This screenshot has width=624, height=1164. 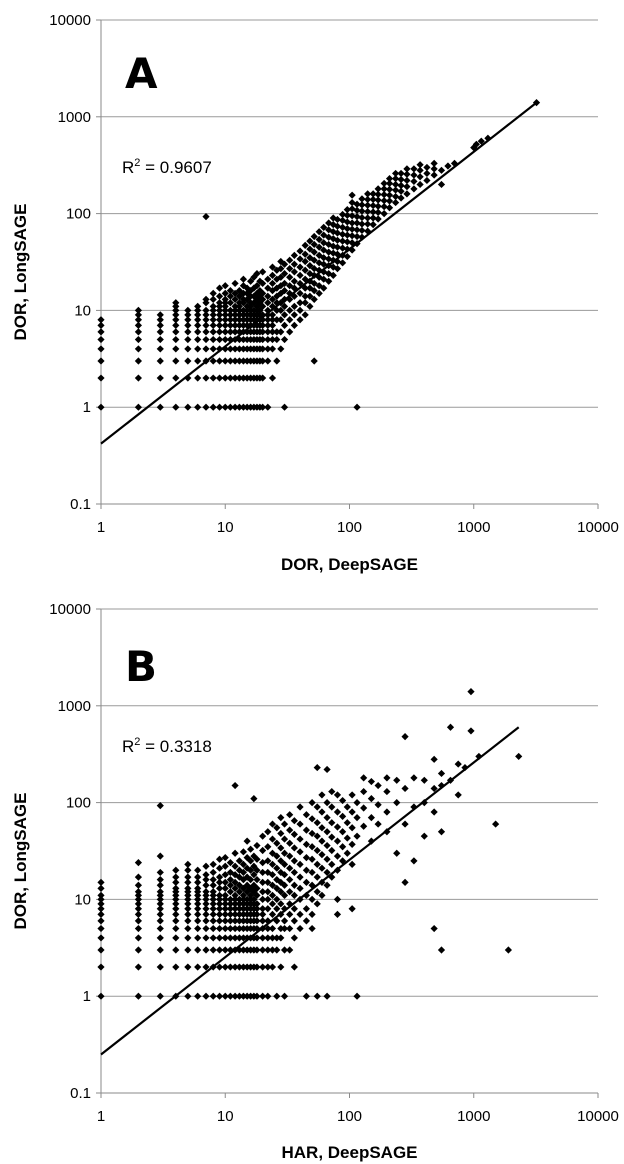 What do you see at coordinates (80, 504) in the screenshot?
I see `y-tick-label: 0.1` at bounding box center [80, 504].